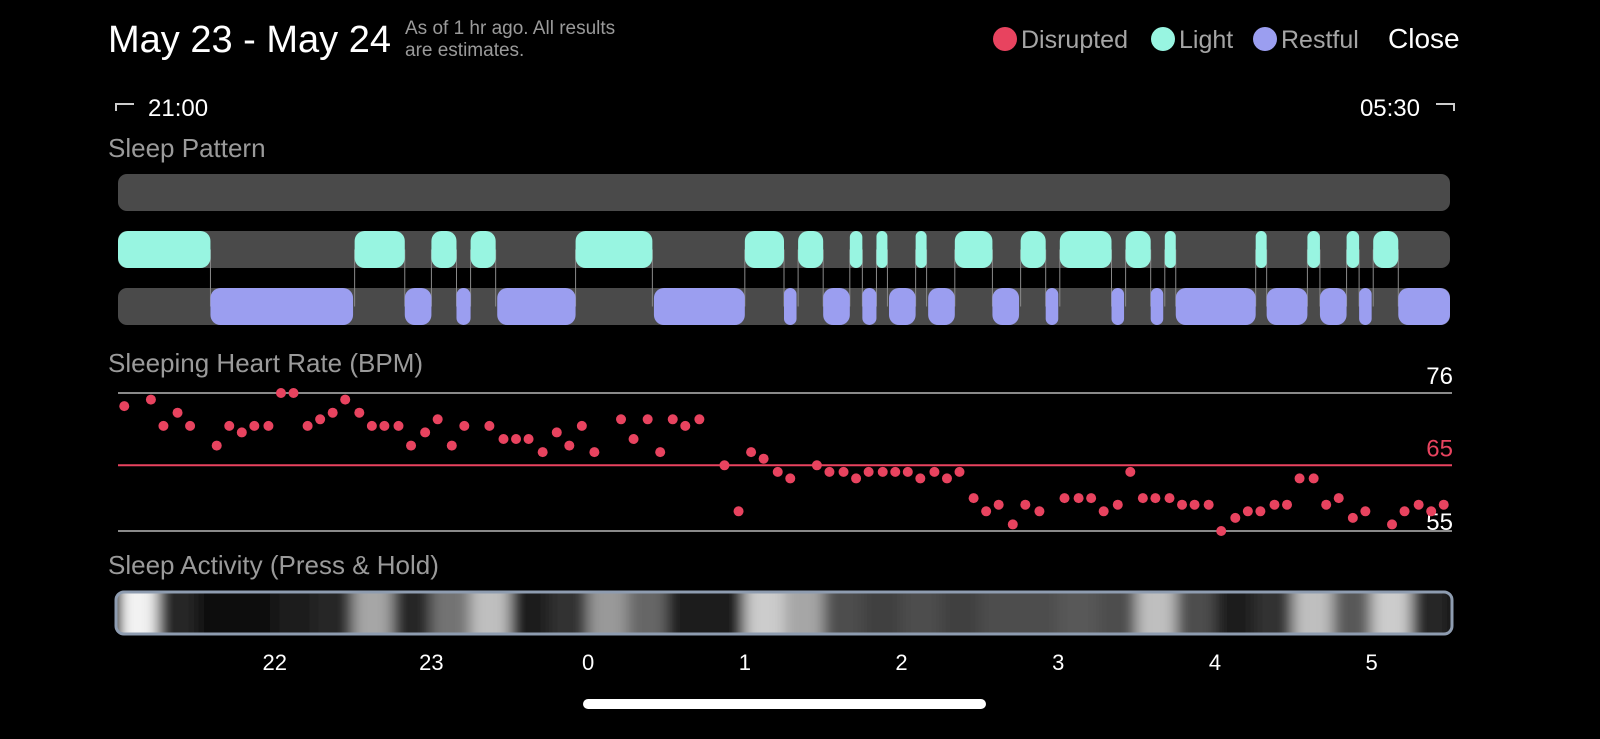 The image size is (1600, 739). I want to click on legend-dot, so click(1163, 39).